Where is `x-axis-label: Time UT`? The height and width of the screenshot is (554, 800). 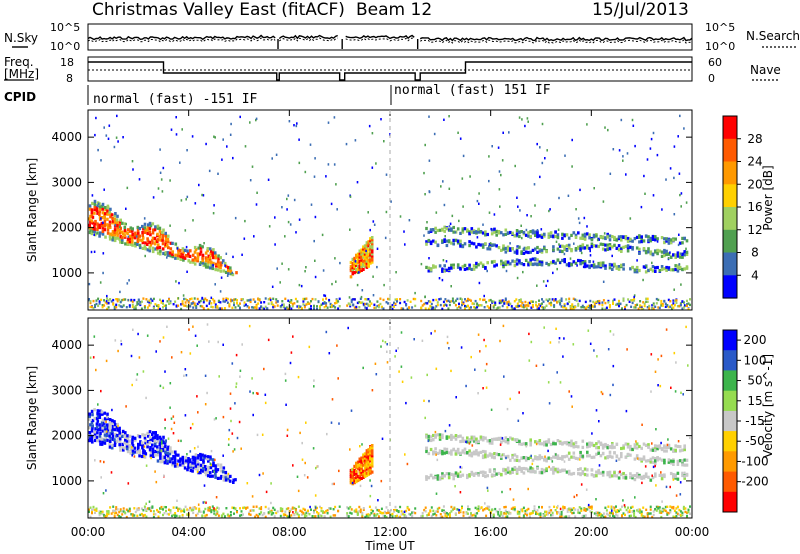
x-axis-label: Time UT is located at coordinates (389, 546).